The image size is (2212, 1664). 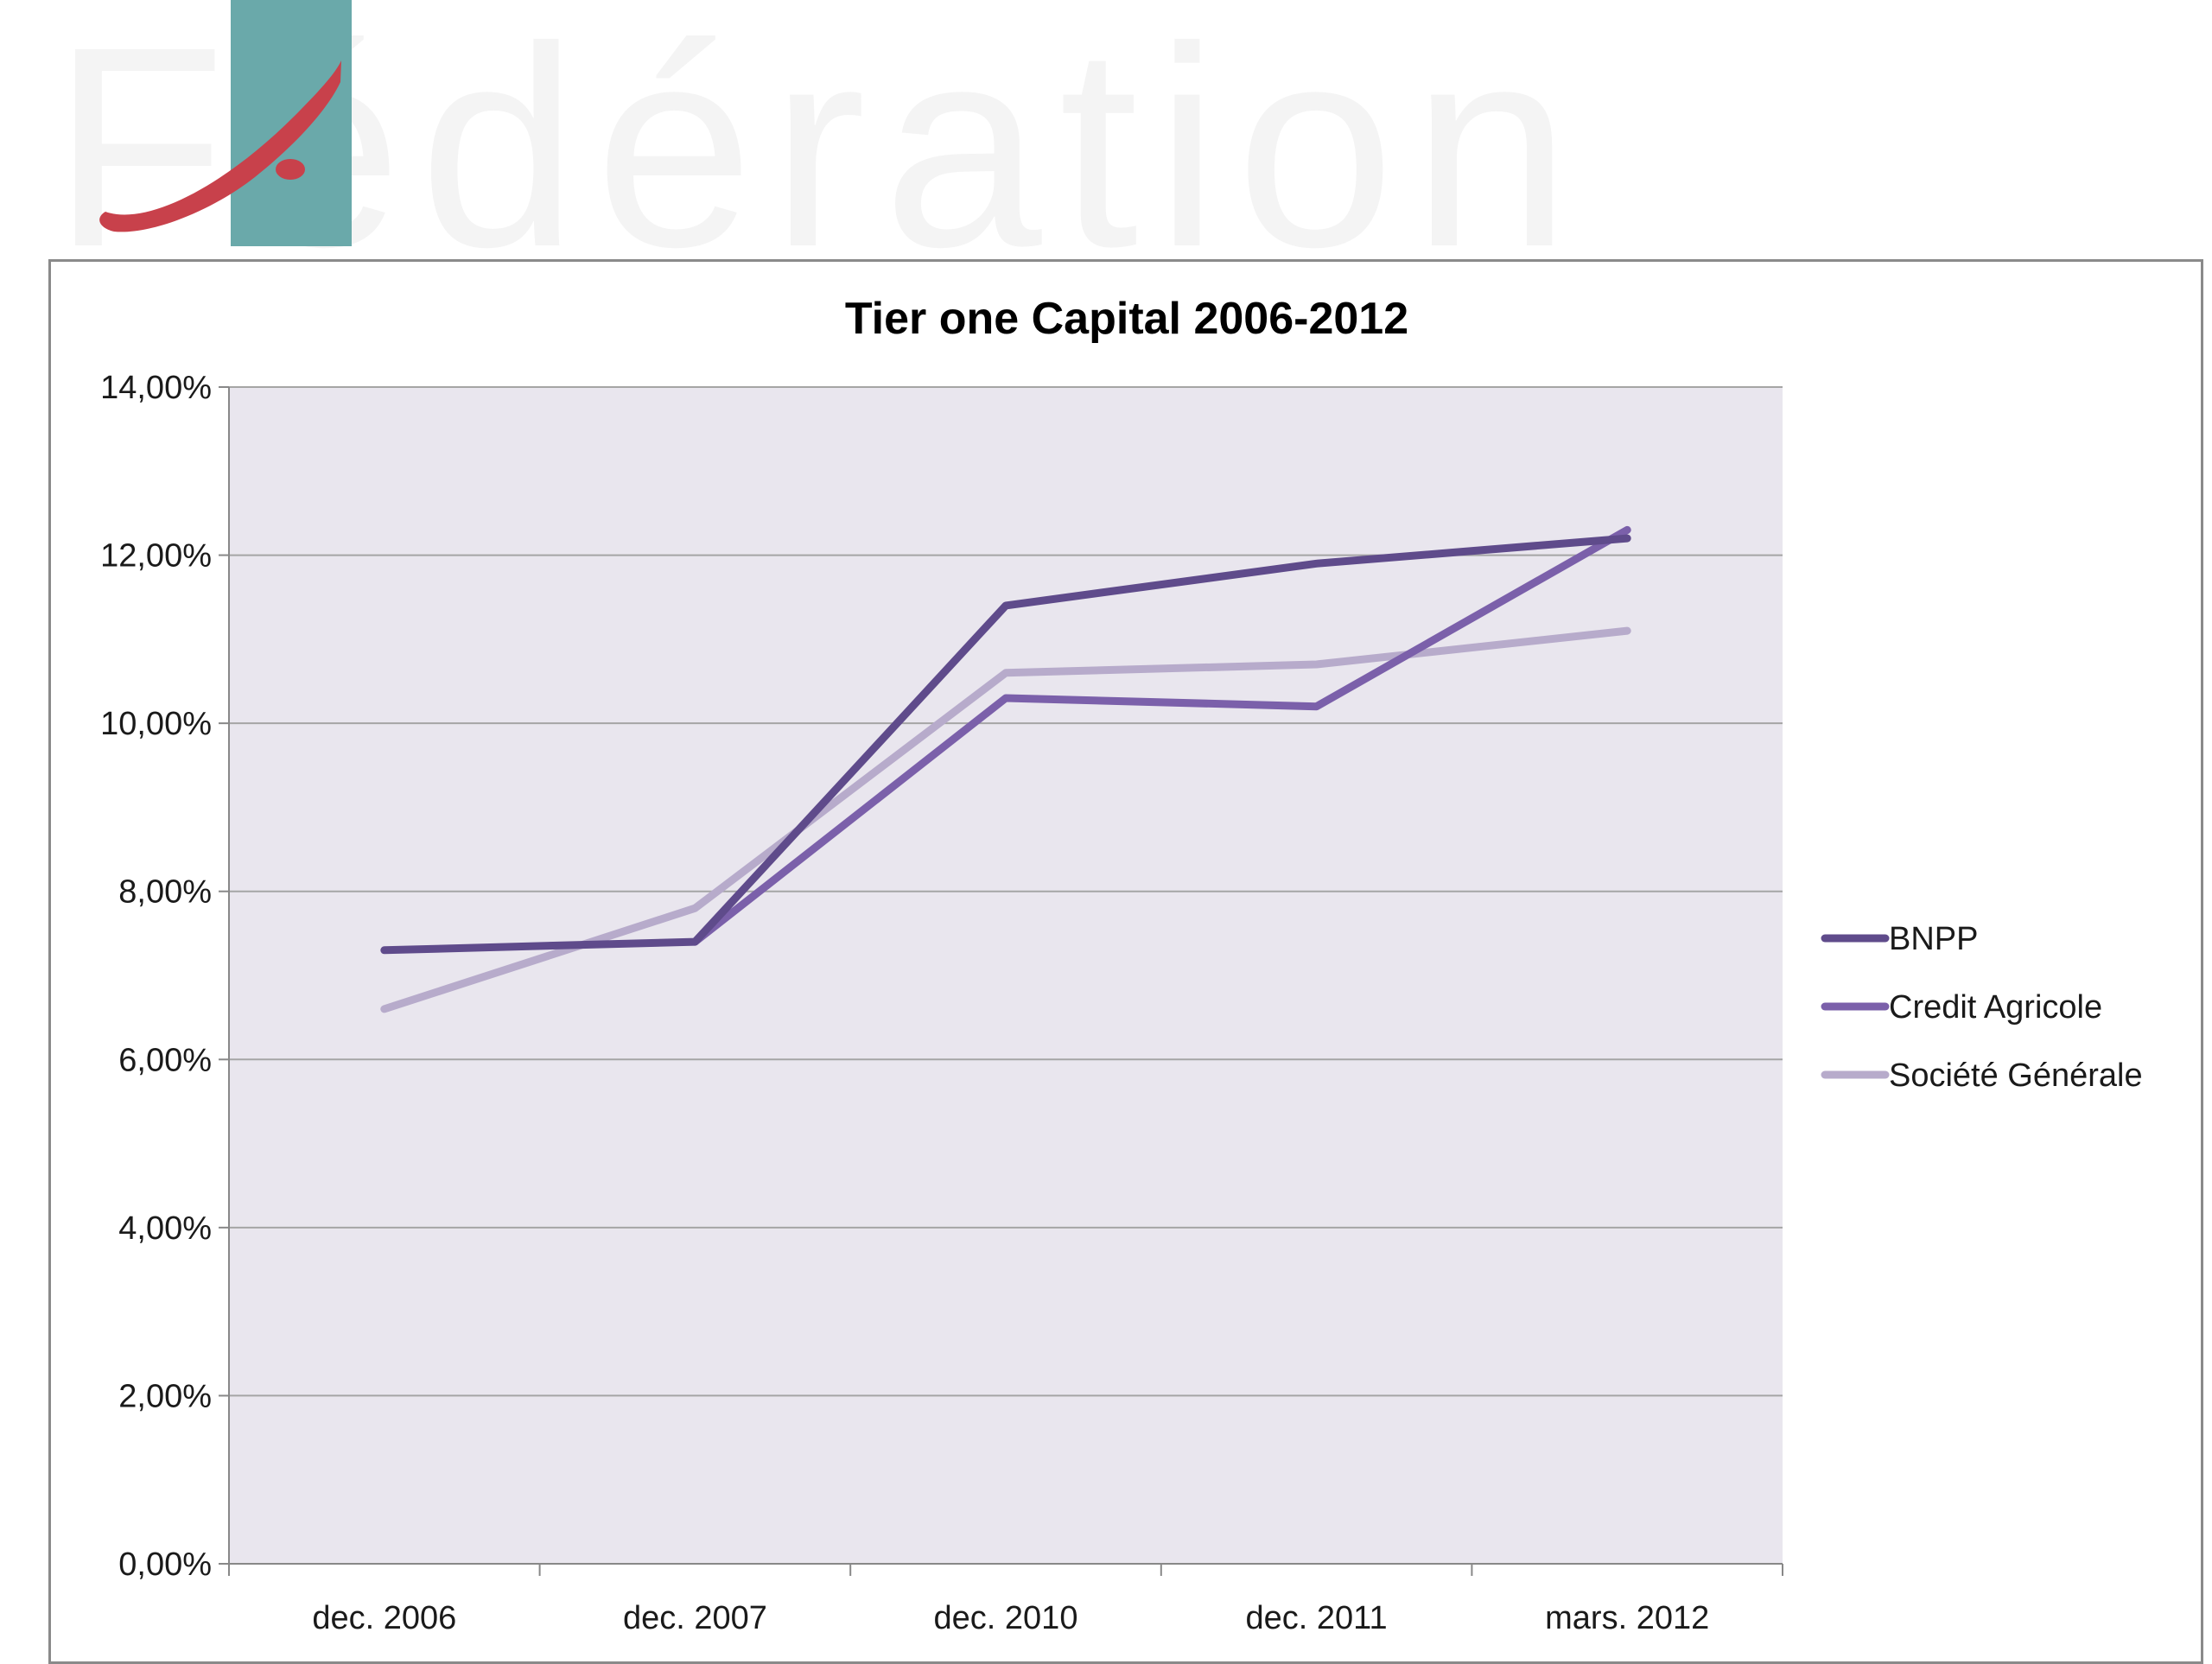 I want to click on y-tick-label: 6,00%, so click(x=165, y=1060).